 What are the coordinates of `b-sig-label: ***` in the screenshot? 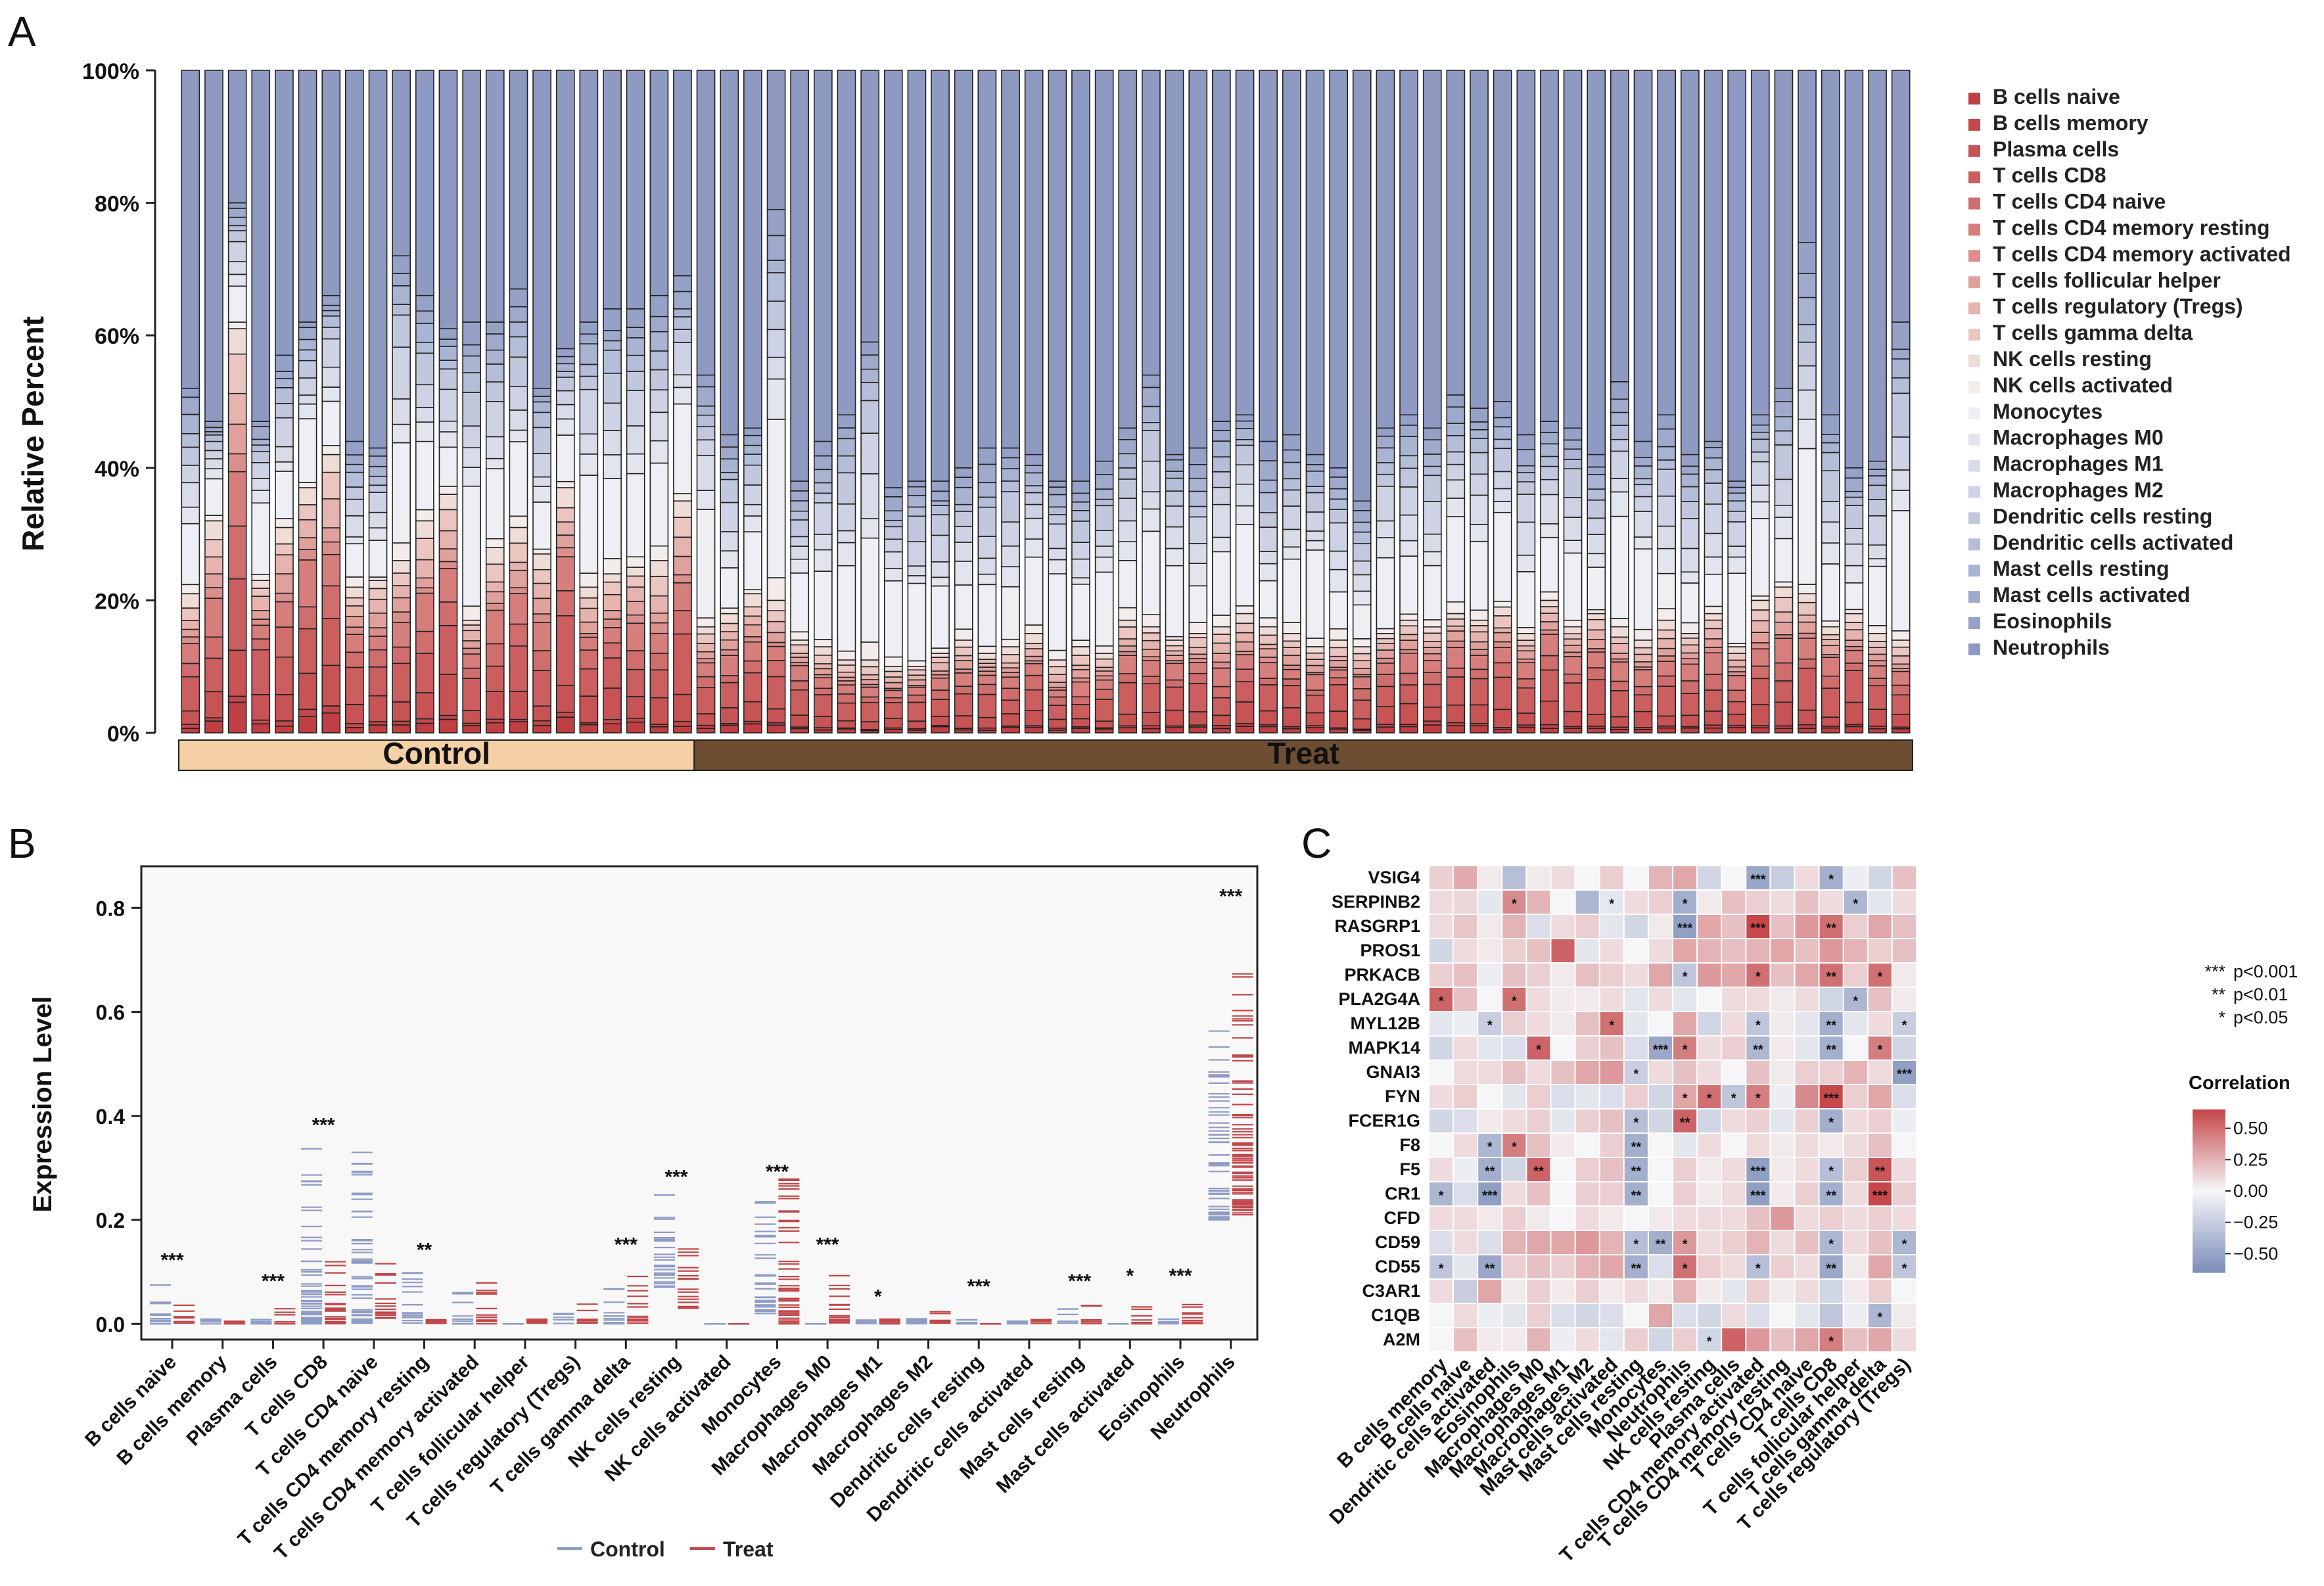 It's located at (1079, 1281).